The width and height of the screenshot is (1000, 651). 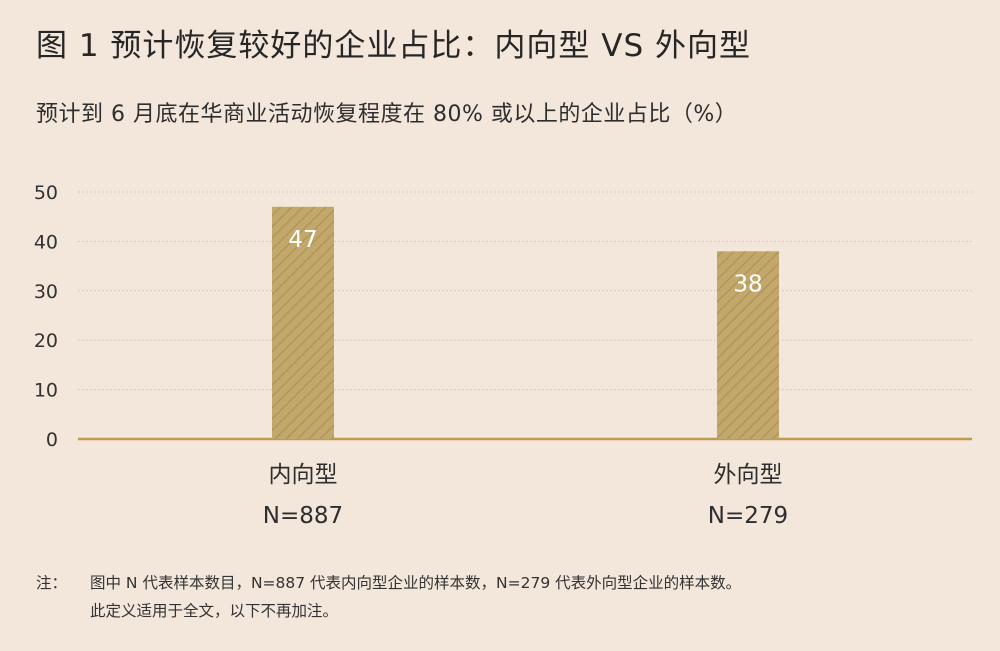 I want to click on y-tick-label: 50, so click(x=46, y=193).